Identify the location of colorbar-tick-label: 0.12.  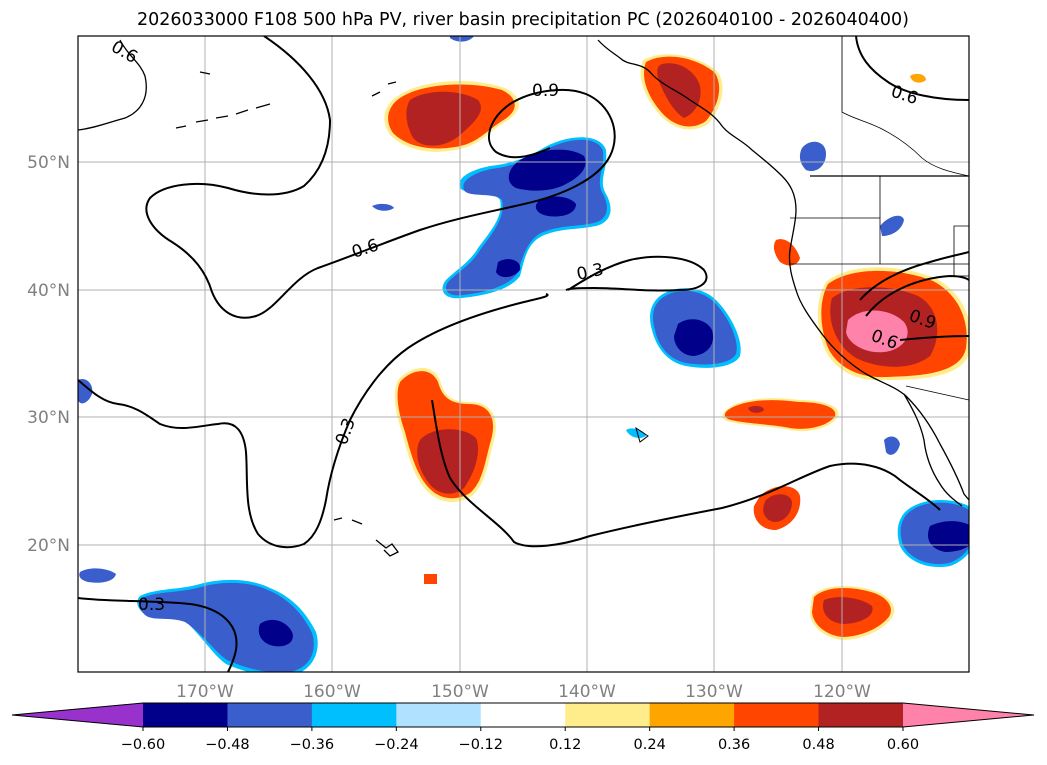
(565, 745).